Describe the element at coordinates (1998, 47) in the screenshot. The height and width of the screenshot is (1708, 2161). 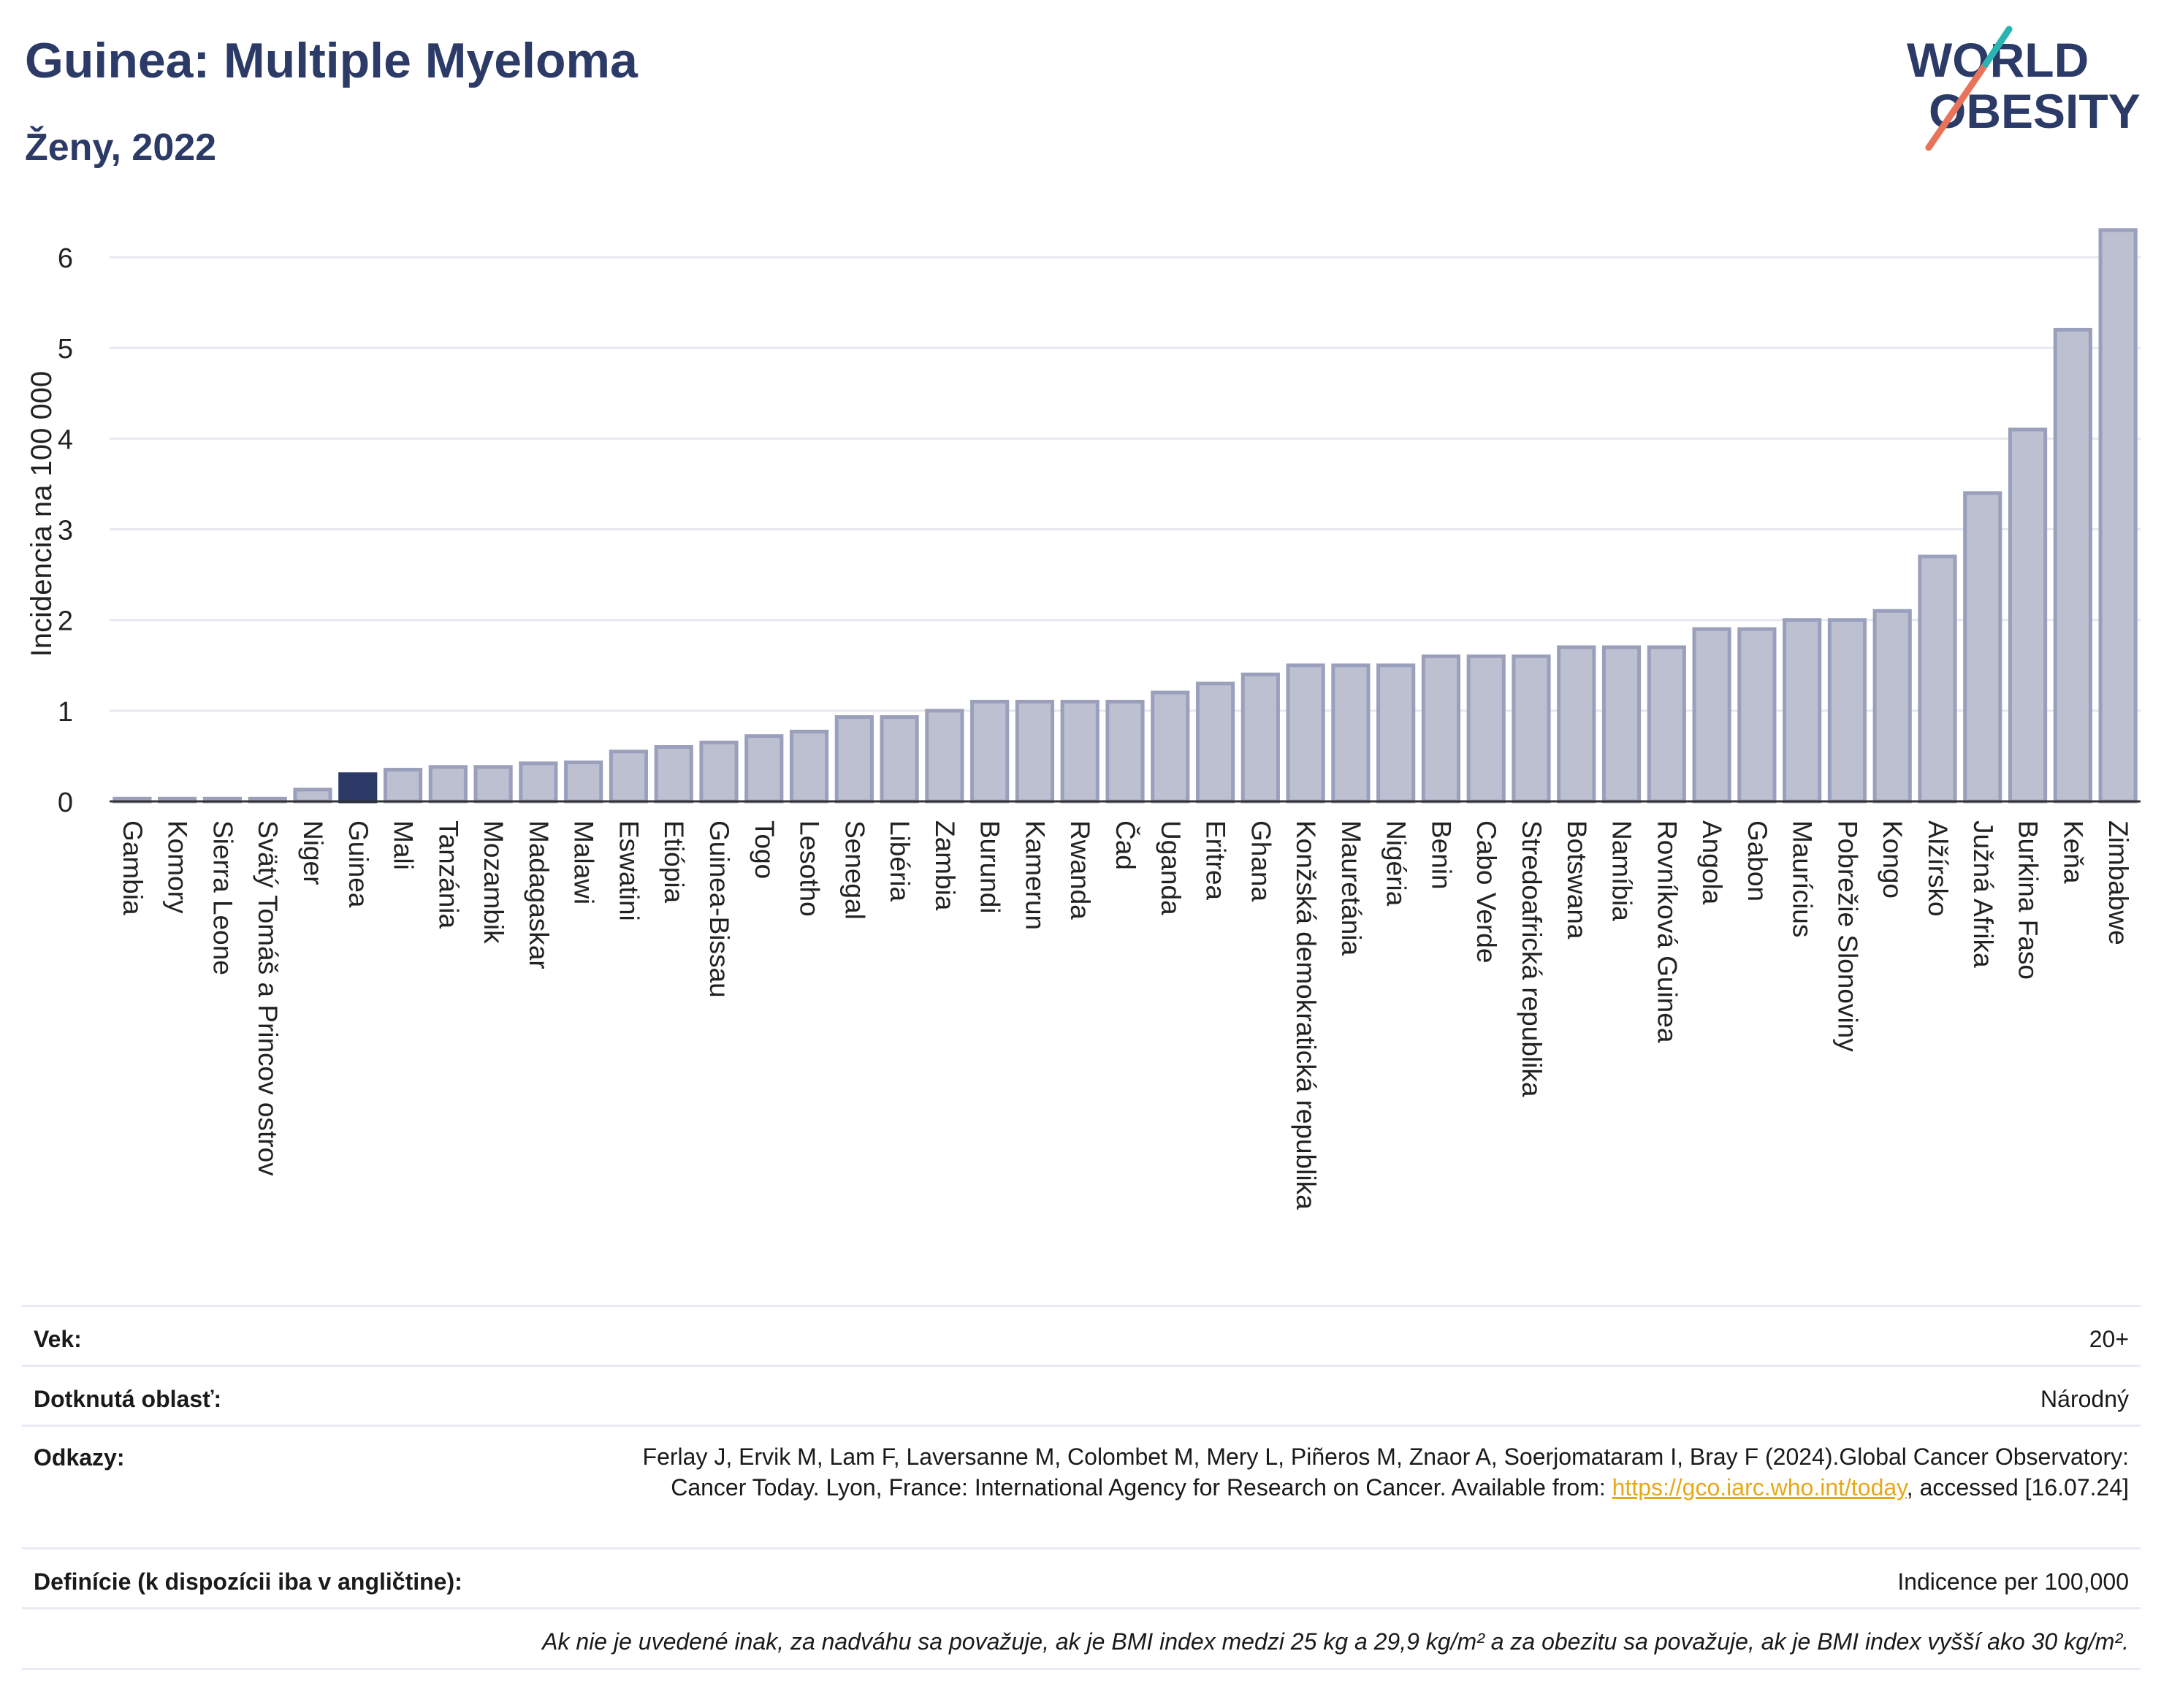
I see `logo-slash-accent-icon` at that location.